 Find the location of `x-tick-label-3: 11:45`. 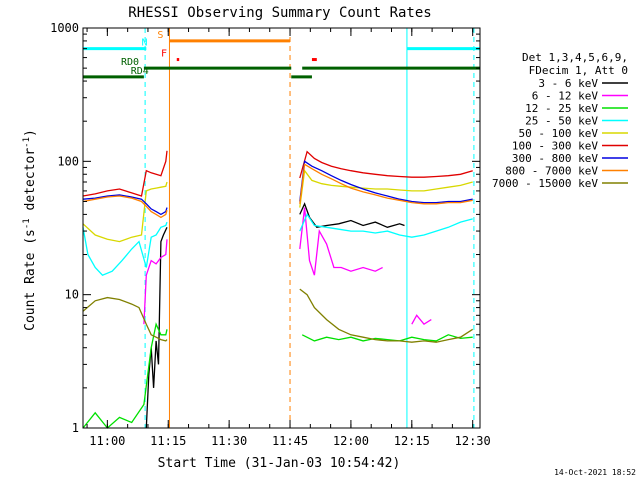

x-tick-label-3: 11:45 is located at coordinates (290, 441).